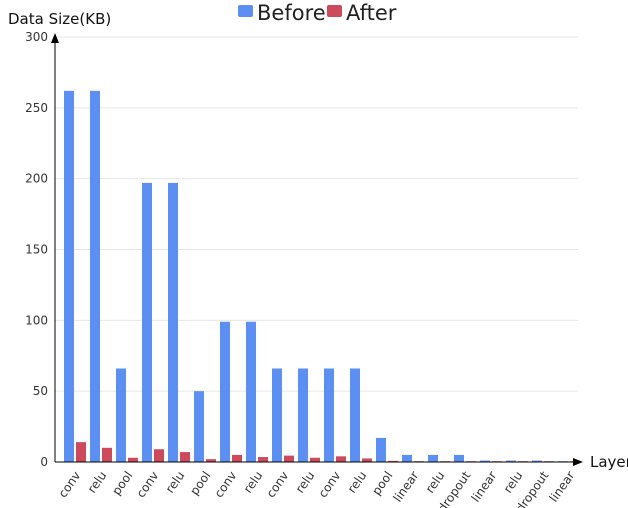 The height and width of the screenshot is (508, 628). I want to click on legend-item-before: Before, so click(282, 13).